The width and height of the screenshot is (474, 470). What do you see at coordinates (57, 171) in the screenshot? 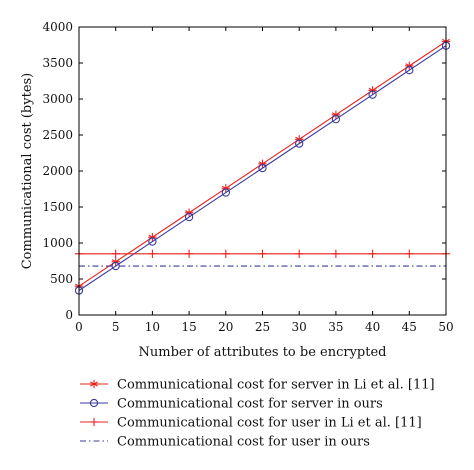
I see `y-tick-label: 2000` at bounding box center [57, 171].